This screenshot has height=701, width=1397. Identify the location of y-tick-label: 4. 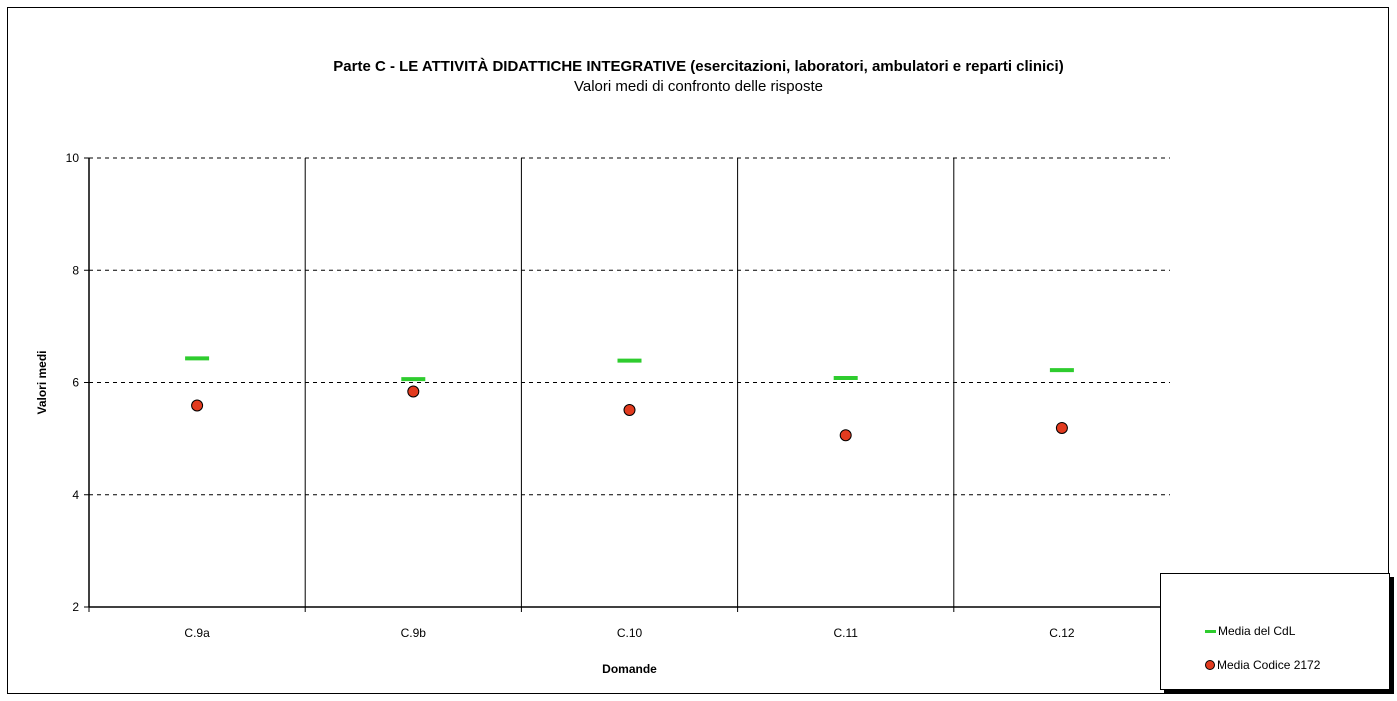
(75, 495).